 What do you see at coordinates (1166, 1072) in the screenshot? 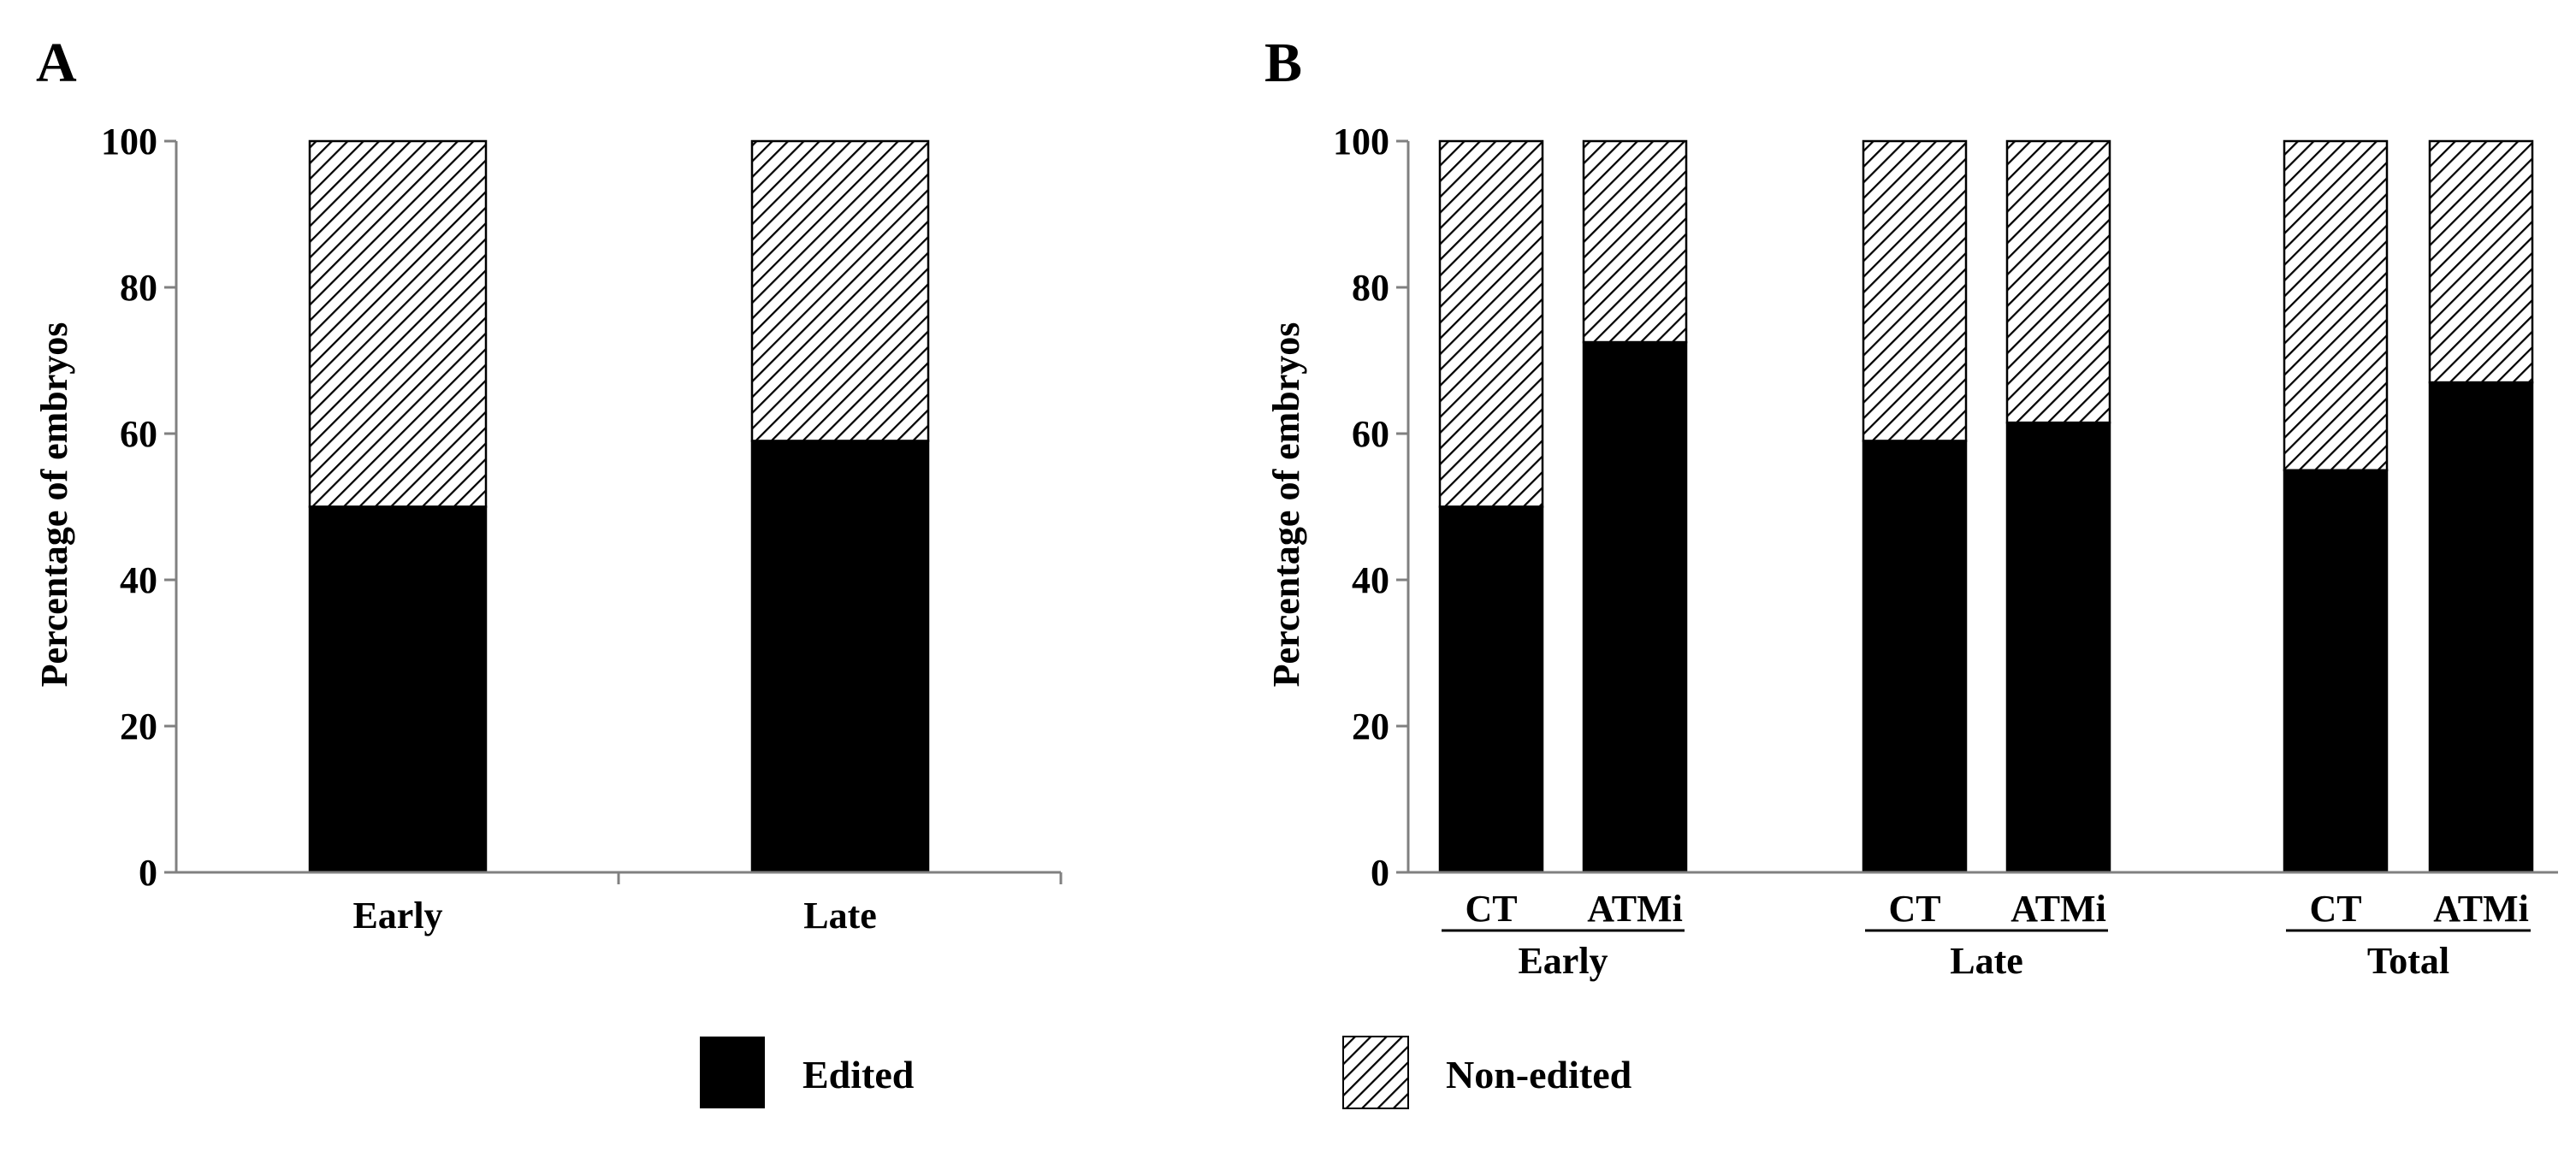
I see `legend: Edited Non-edited` at bounding box center [1166, 1072].